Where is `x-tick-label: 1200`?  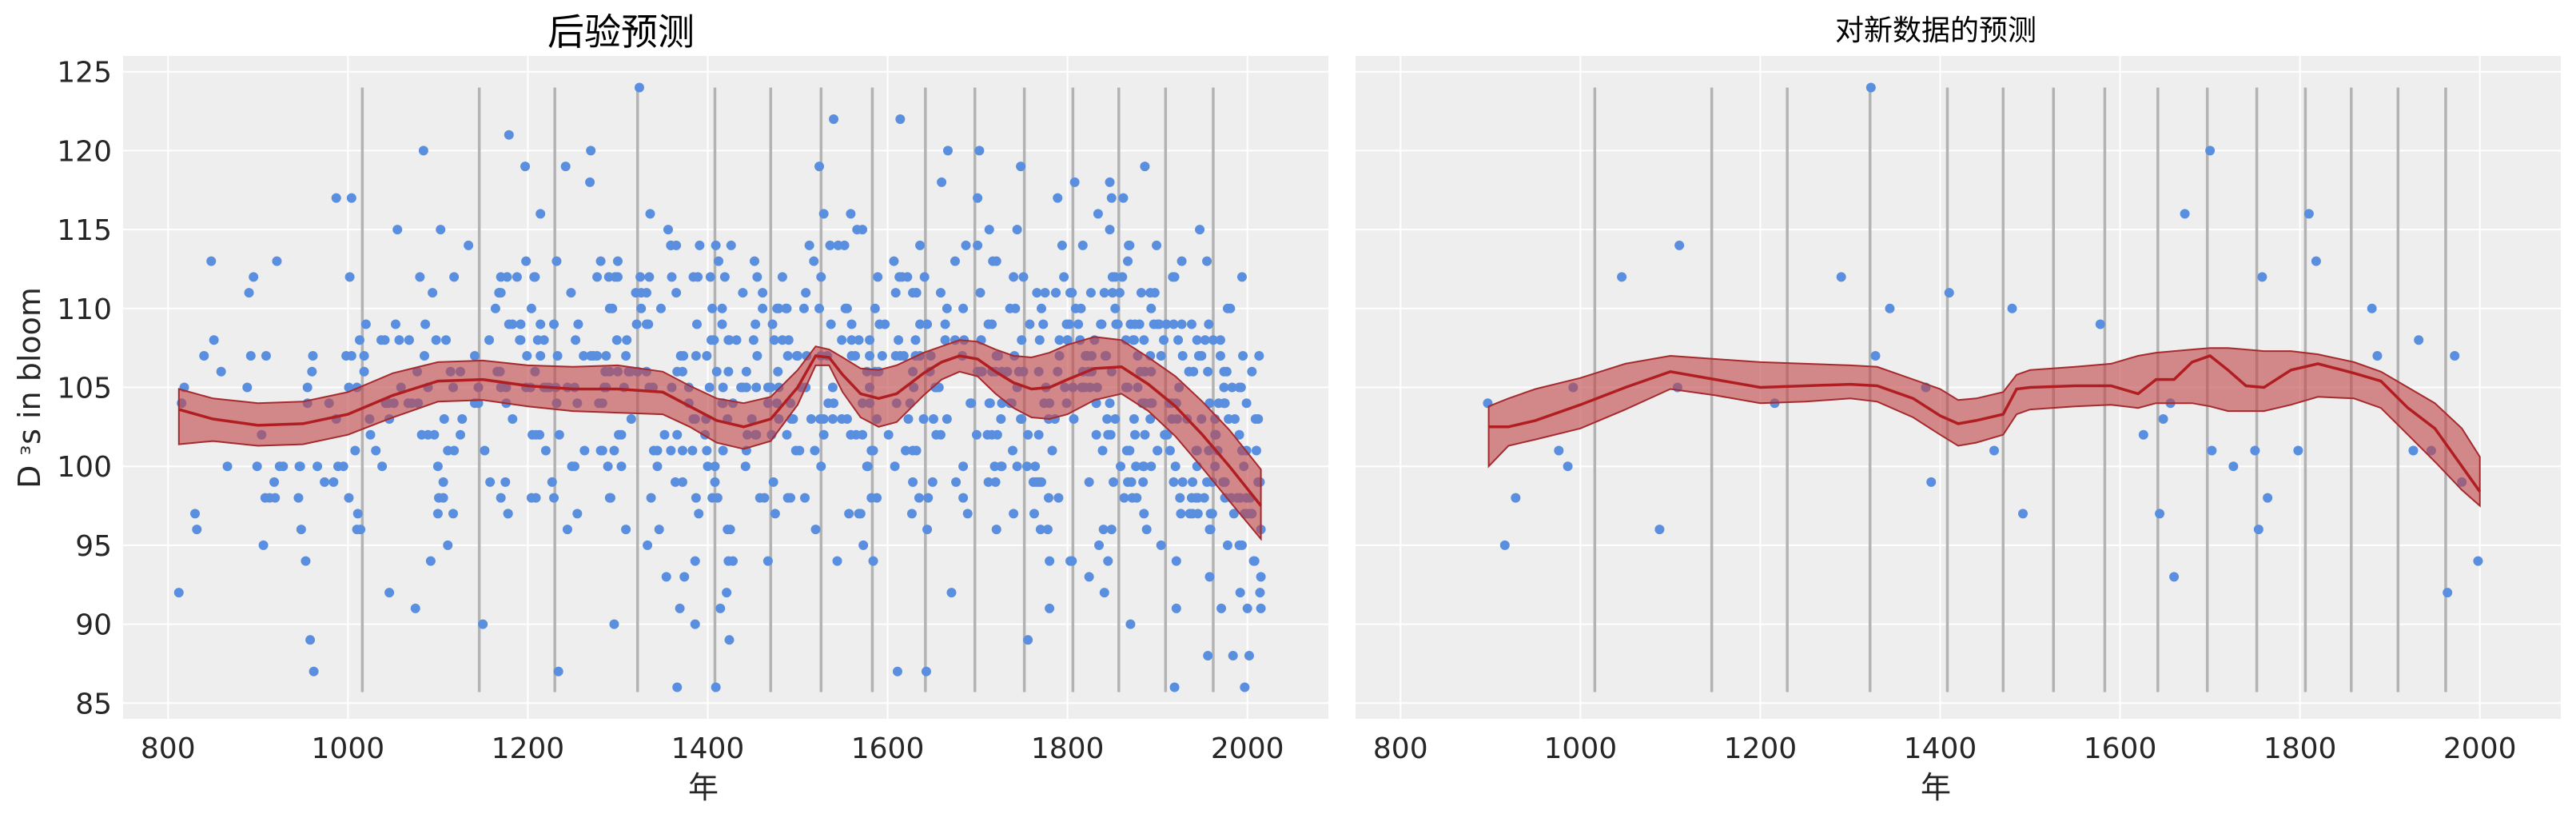
x-tick-label: 1200 is located at coordinates (528, 748).